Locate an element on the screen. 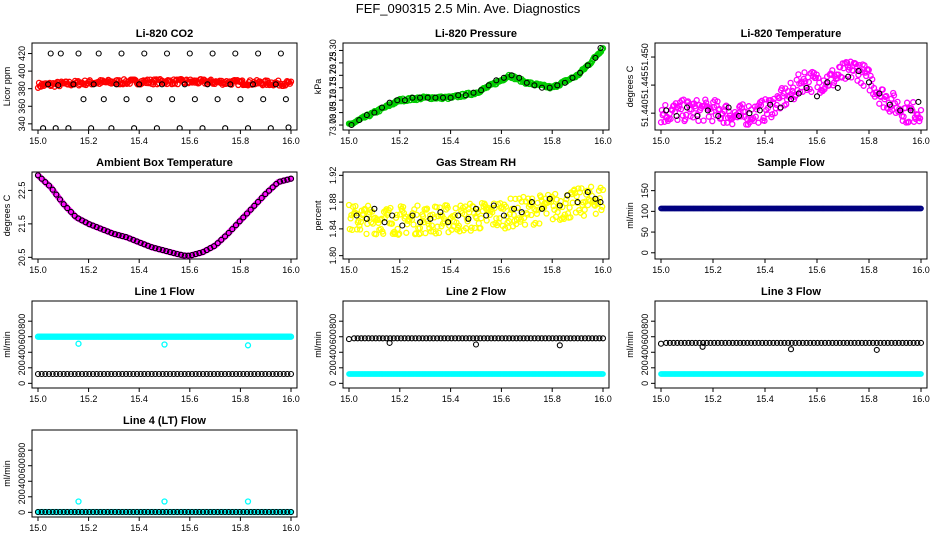 Image resolution: width=936 pixels, height=540 pixels. y-tick-label: 20.5 is located at coordinates (22, 258).